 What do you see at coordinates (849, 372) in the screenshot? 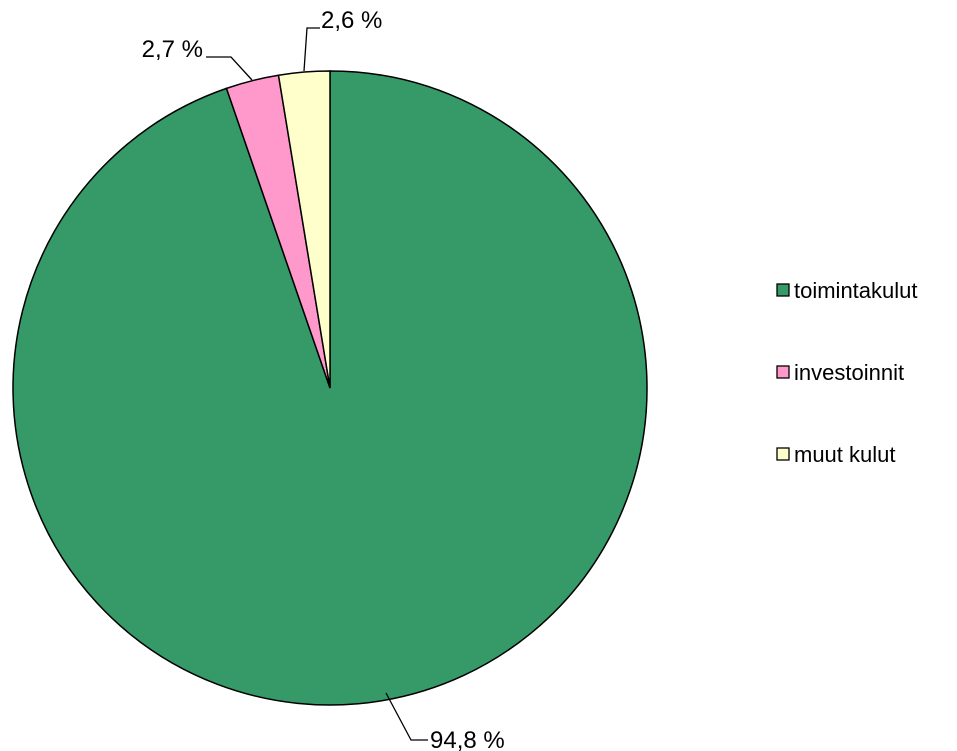
I see `legend-label-investoinnit: investoinnit` at bounding box center [849, 372].